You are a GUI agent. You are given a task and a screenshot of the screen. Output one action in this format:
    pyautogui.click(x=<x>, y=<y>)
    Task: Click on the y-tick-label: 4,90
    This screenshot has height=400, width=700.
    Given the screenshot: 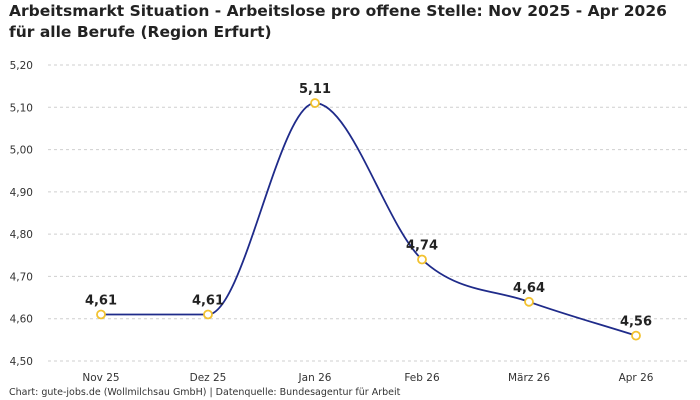 What is the action you would take?
    pyautogui.click(x=21, y=193)
    